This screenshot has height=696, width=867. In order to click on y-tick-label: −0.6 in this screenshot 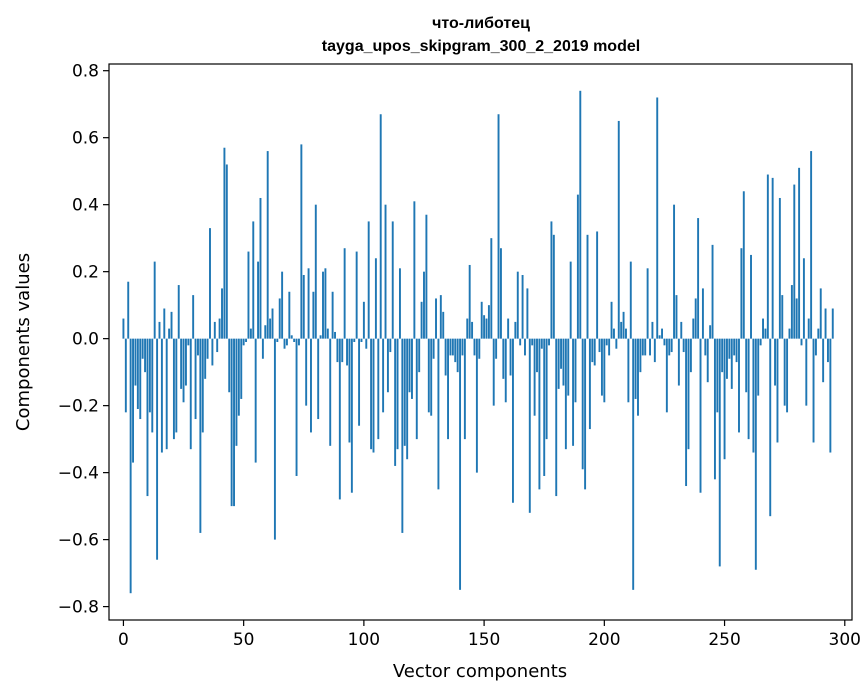, I will do `click(78, 541)`.